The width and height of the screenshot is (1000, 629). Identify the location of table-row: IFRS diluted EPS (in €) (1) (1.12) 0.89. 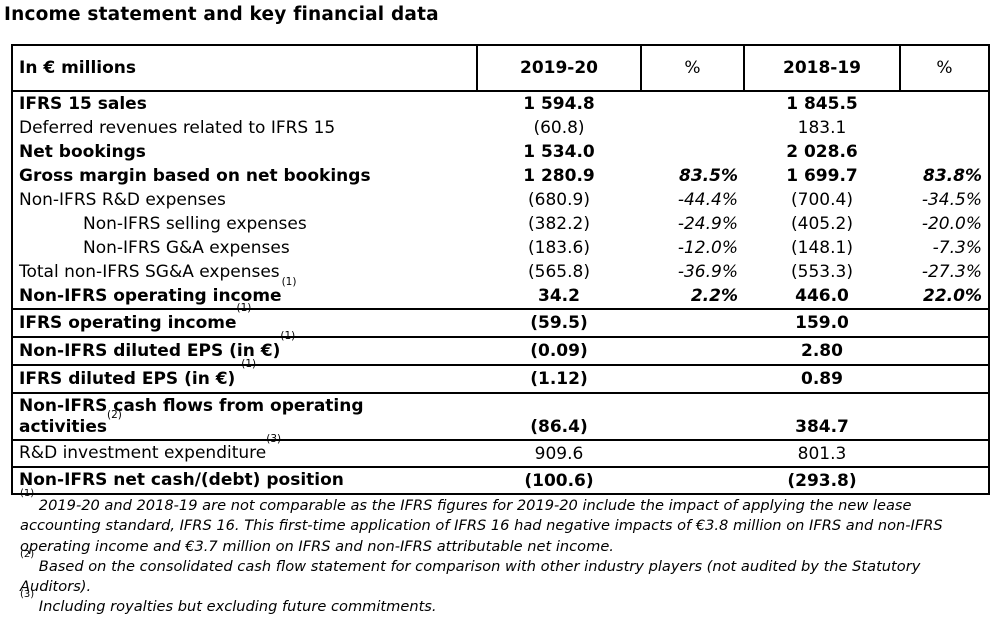
(500, 376).